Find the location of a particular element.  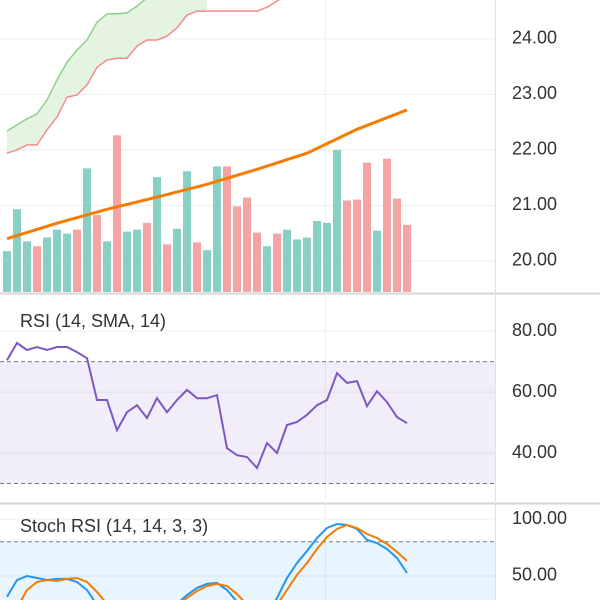

y-tick-label: 50.00 is located at coordinates (534, 575).